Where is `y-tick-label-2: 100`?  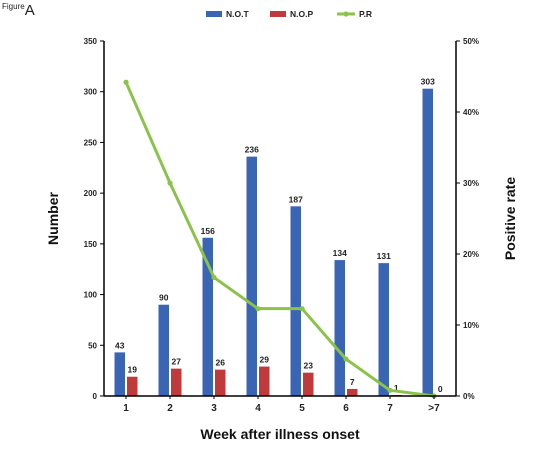 y-tick-label-2: 100 is located at coordinates (91, 295).